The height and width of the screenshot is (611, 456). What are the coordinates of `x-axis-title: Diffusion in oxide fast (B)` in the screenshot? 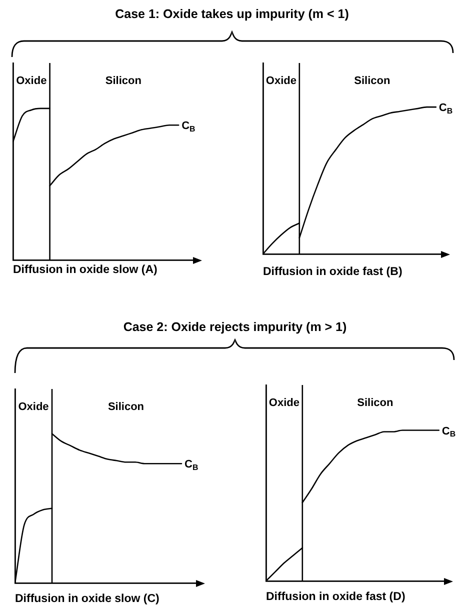 It's located at (332, 272).